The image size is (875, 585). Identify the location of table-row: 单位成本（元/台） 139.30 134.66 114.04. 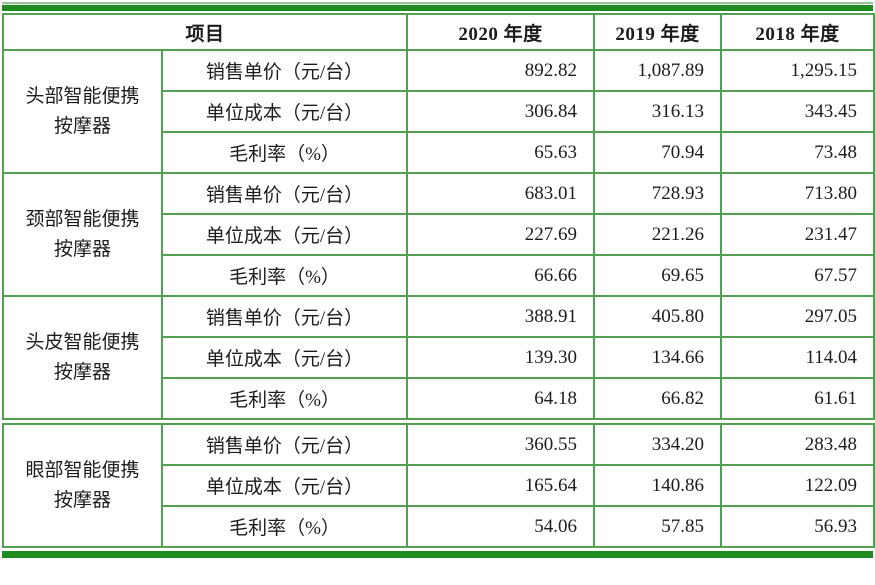
(439, 357).